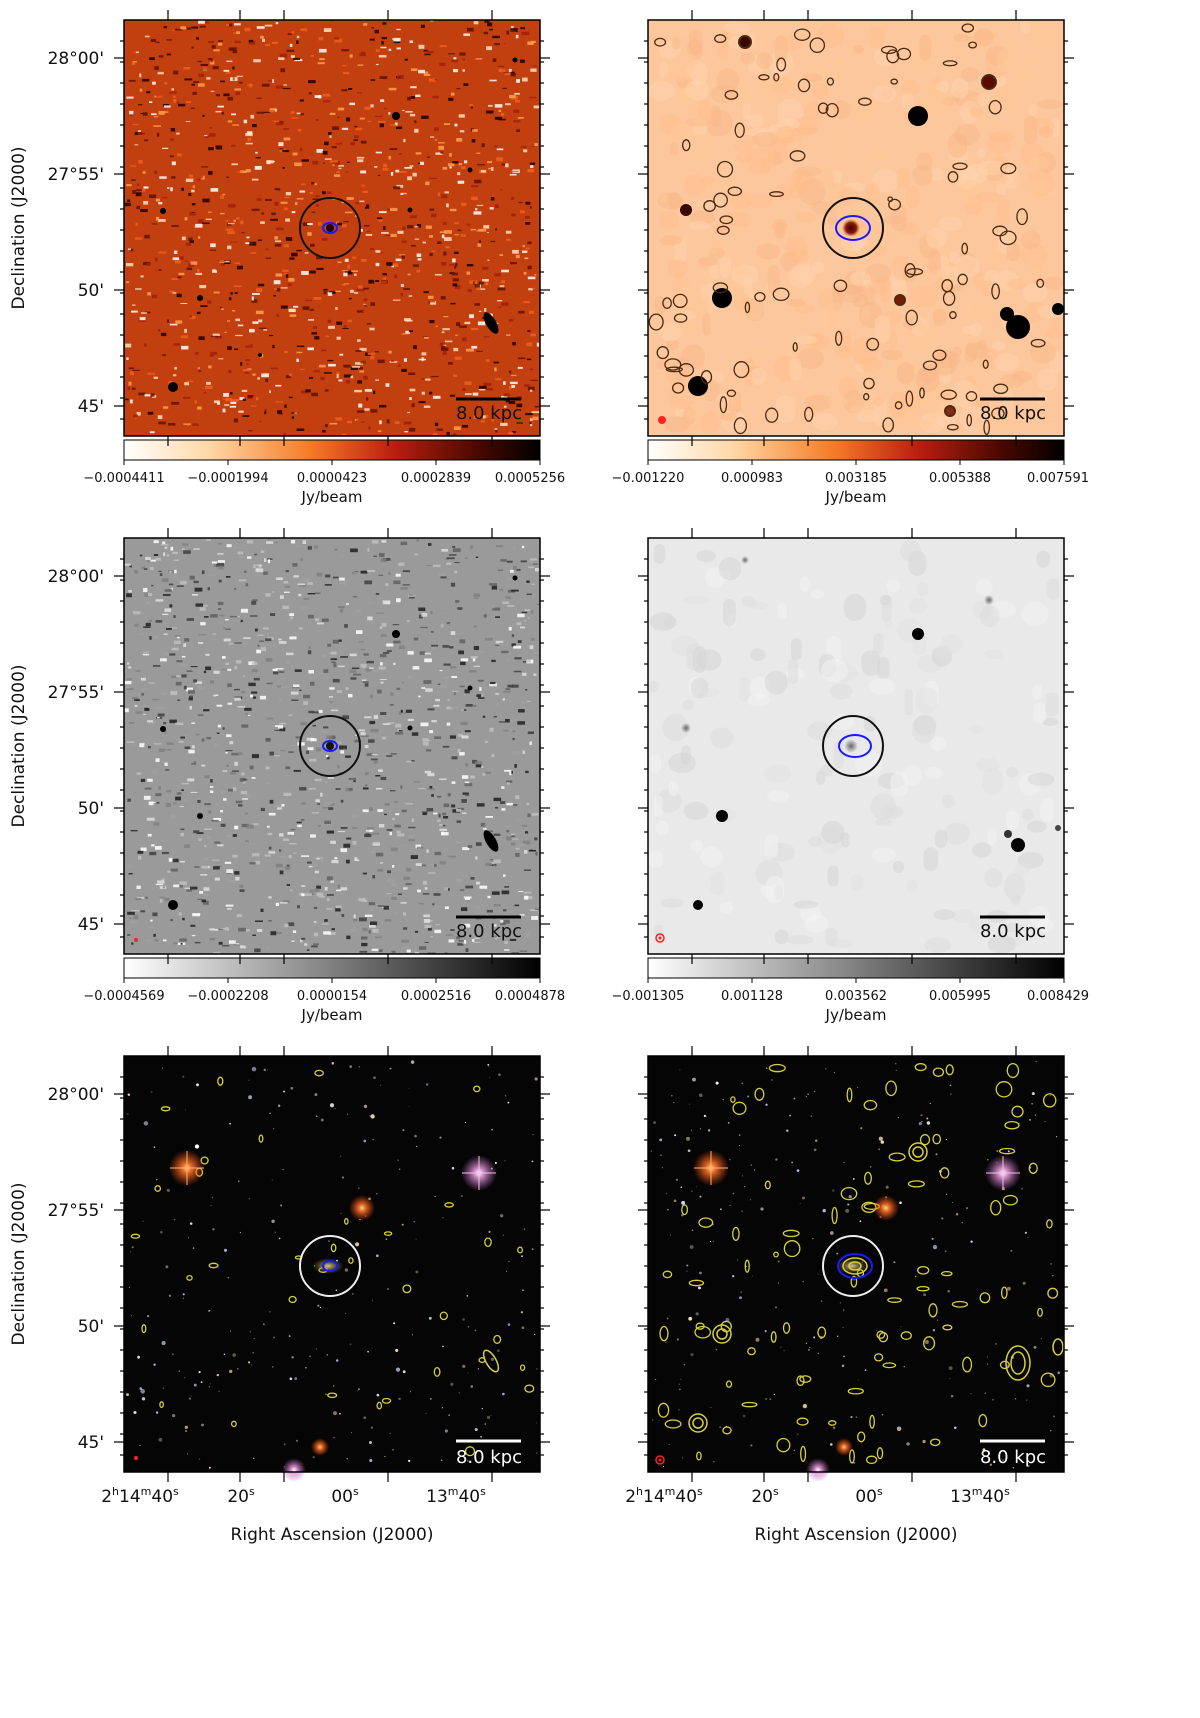 The height and width of the screenshot is (1718, 1200). I want to click on ra-tick-label: 20s, so click(765, 1496).